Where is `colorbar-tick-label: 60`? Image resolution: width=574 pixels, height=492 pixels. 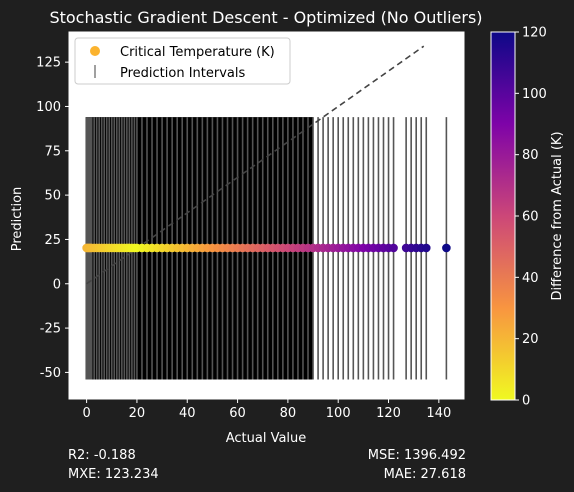
colorbar-tick-label: 60 is located at coordinates (530, 217).